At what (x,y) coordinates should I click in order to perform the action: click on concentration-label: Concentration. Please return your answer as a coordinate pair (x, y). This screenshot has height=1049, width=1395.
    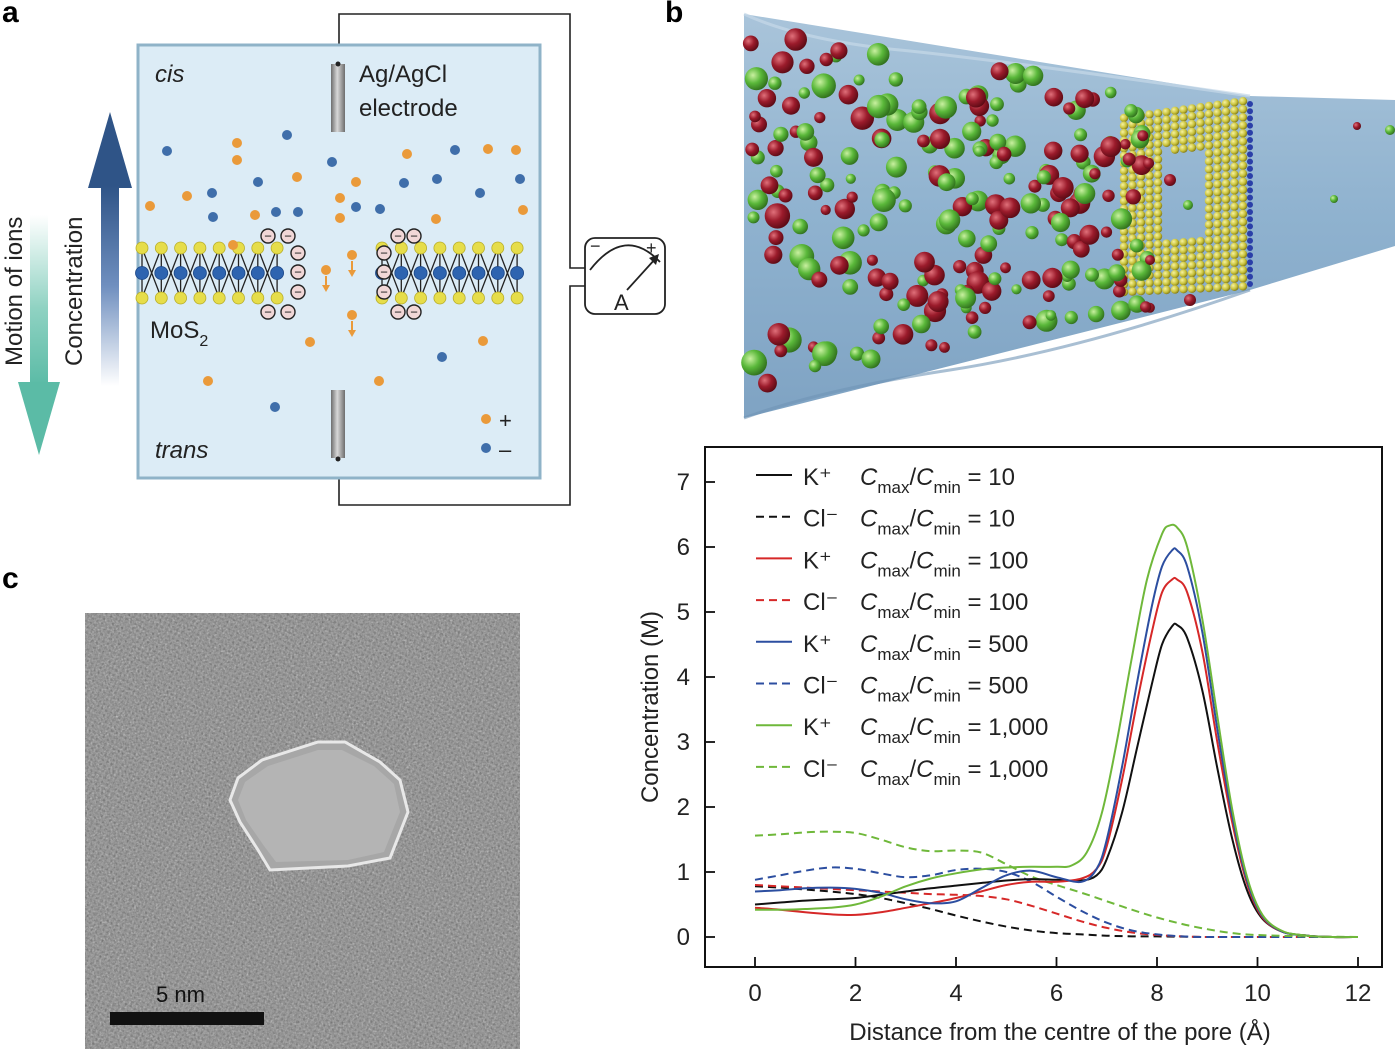
    Looking at the image, I should click on (74, 291).